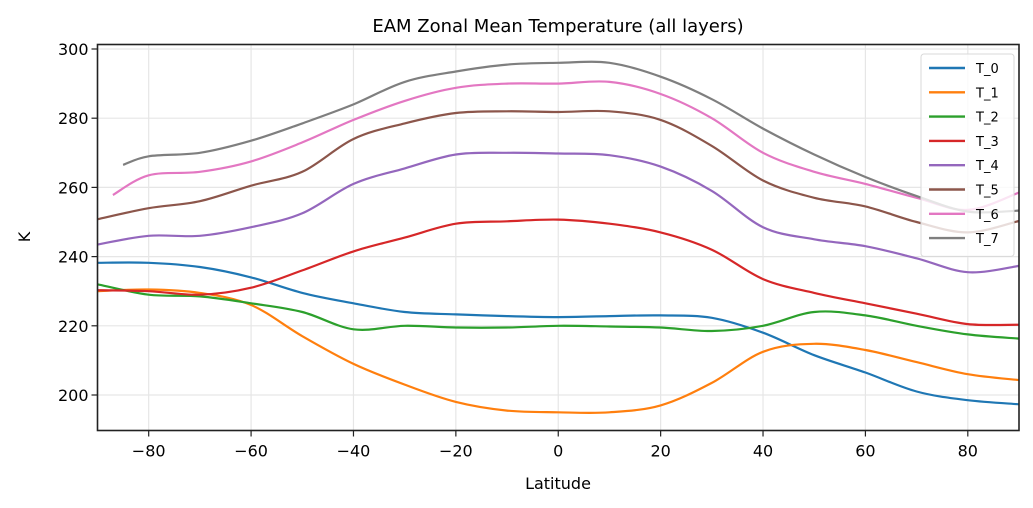 The width and height of the screenshot is (1033, 508). Describe the element at coordinates (987, 191) in the screenshot. I see `legend-label: T_5` at that location.